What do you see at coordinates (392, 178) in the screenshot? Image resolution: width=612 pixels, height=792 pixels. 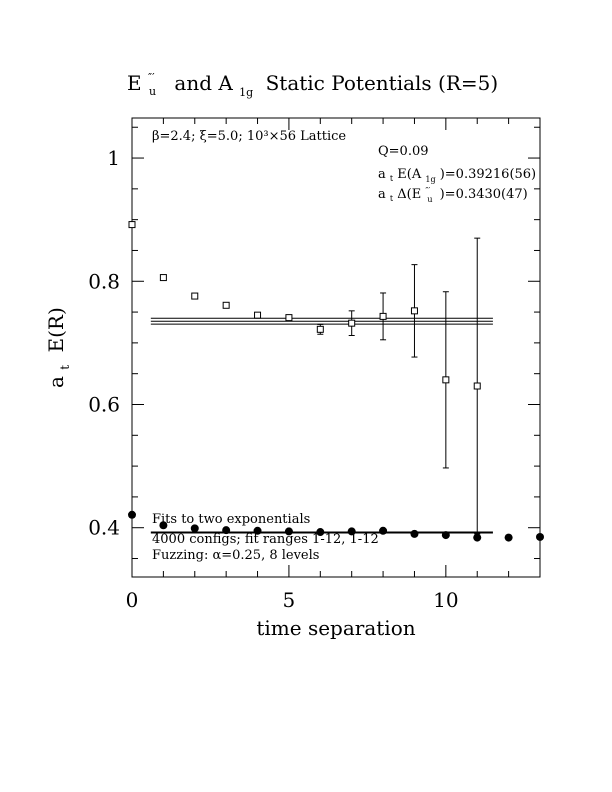 I see `a1g-sub-t: t` at bounding box center [392, 178].